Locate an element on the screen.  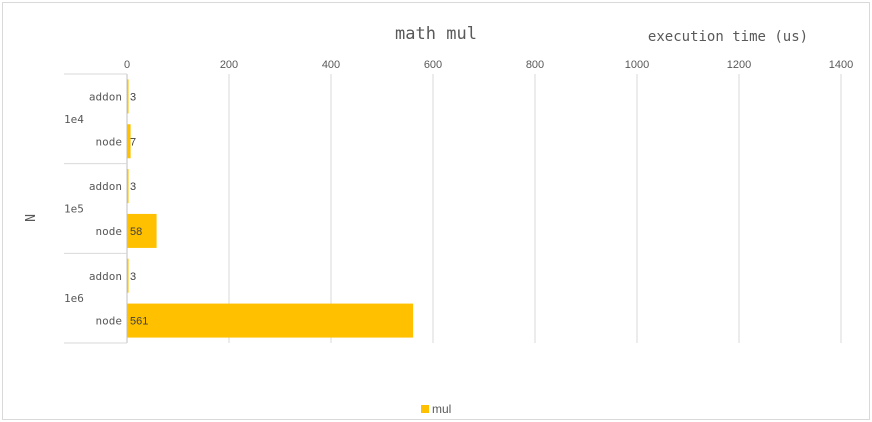
bar-1e5-addon is located at coordinates (128, 186).